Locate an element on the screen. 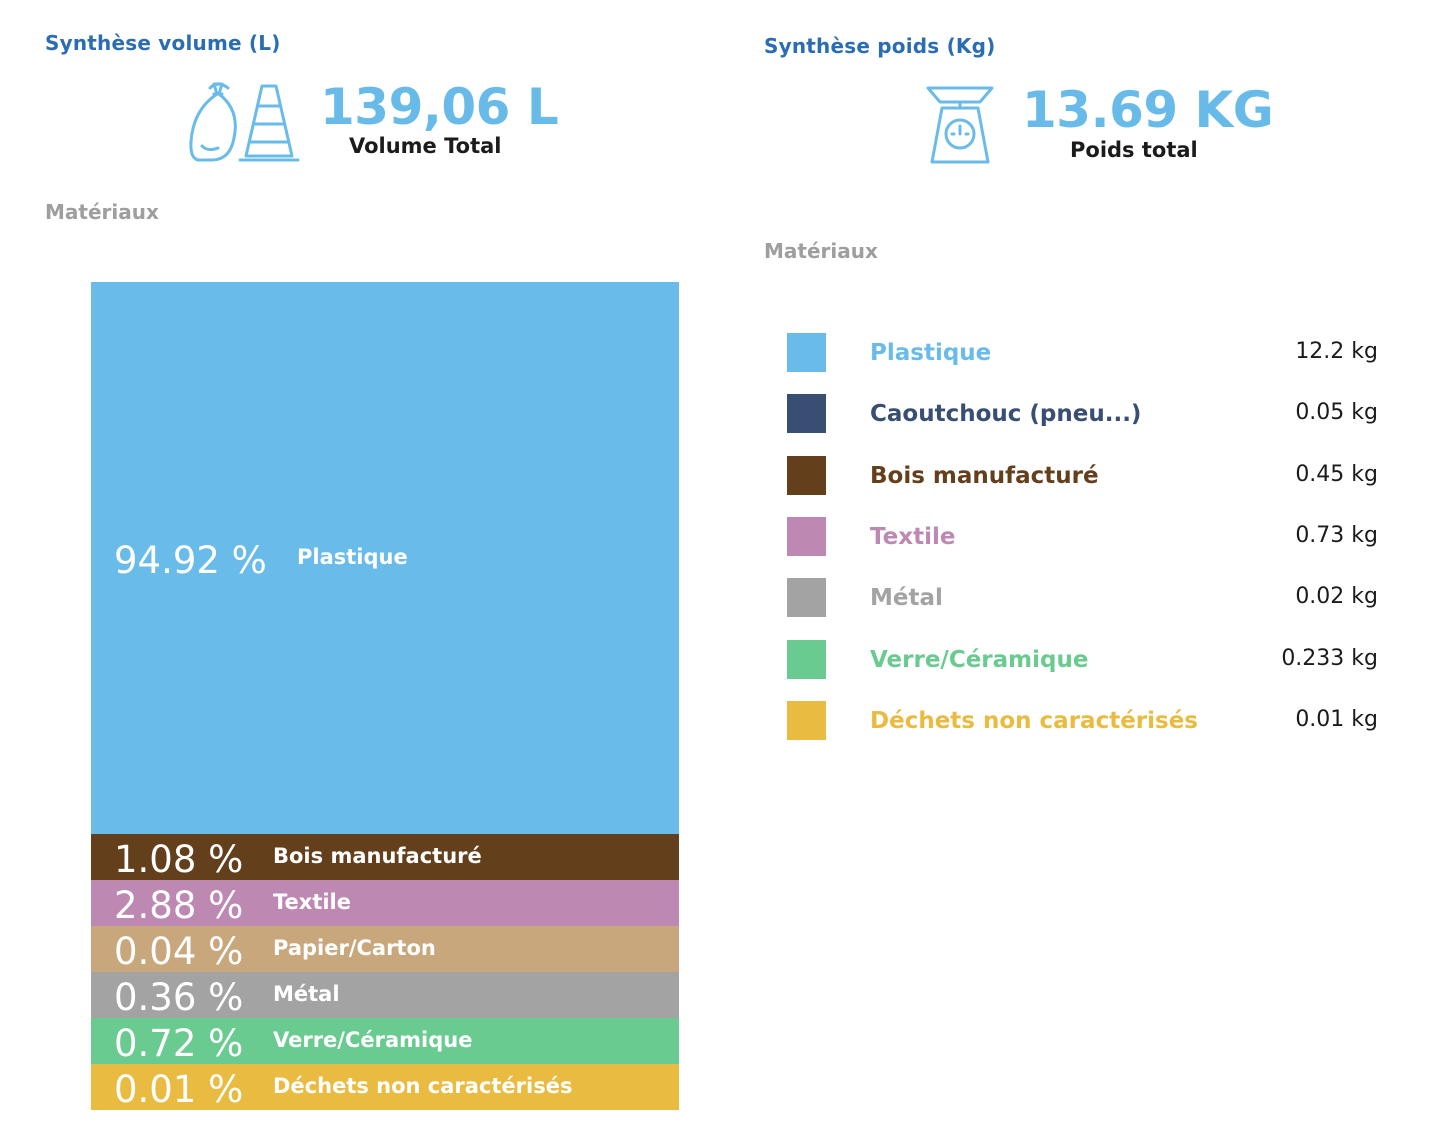 This screenshot has width=1440, height=1140. stack-segment-label: Plastique is located at coordinates (352, 557).